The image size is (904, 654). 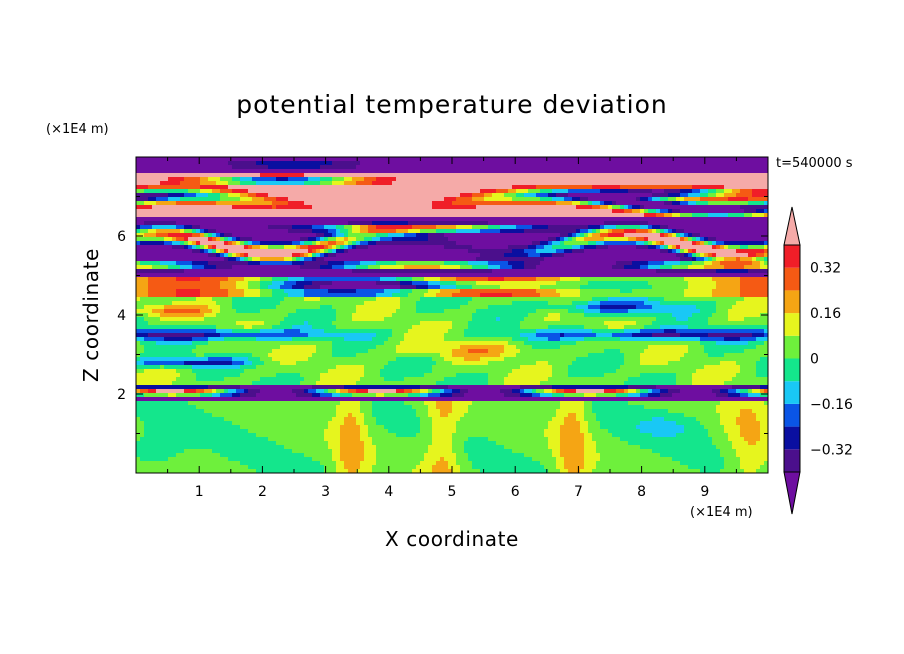 What do you see at coordinates (451, 104) in the screenshot?
I see `chart-title: potential temperature deviation` at bounding box center [451, 104].